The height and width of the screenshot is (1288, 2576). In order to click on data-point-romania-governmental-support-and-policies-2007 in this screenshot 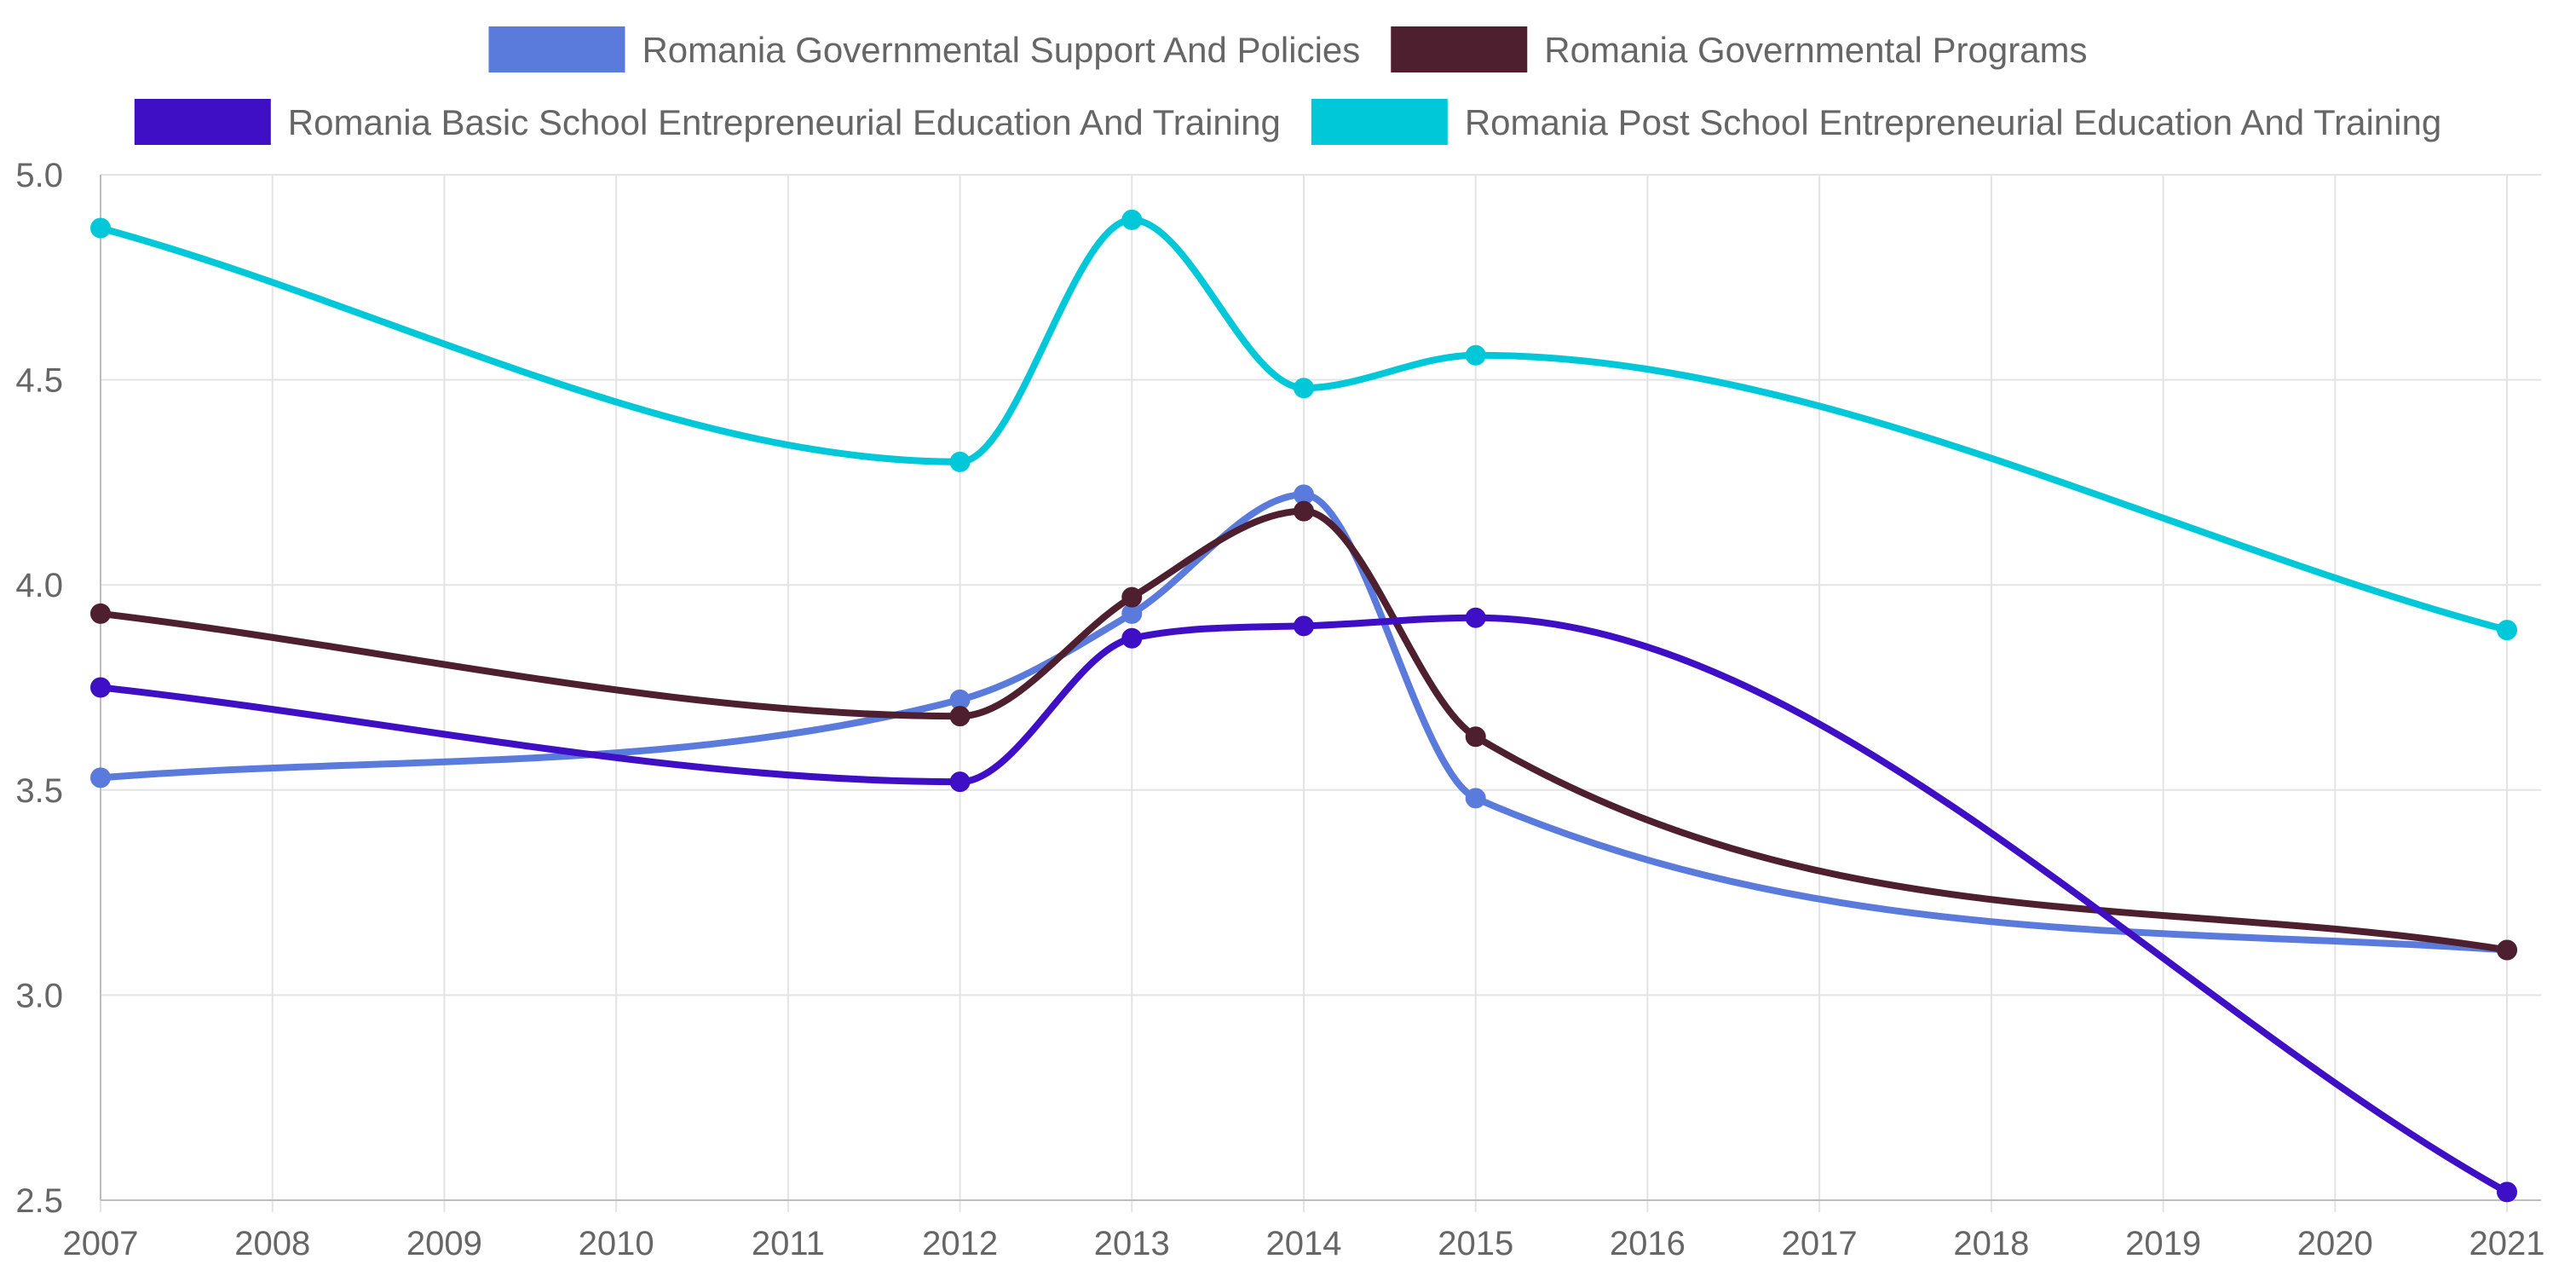, I will do `click(100, 777)`.